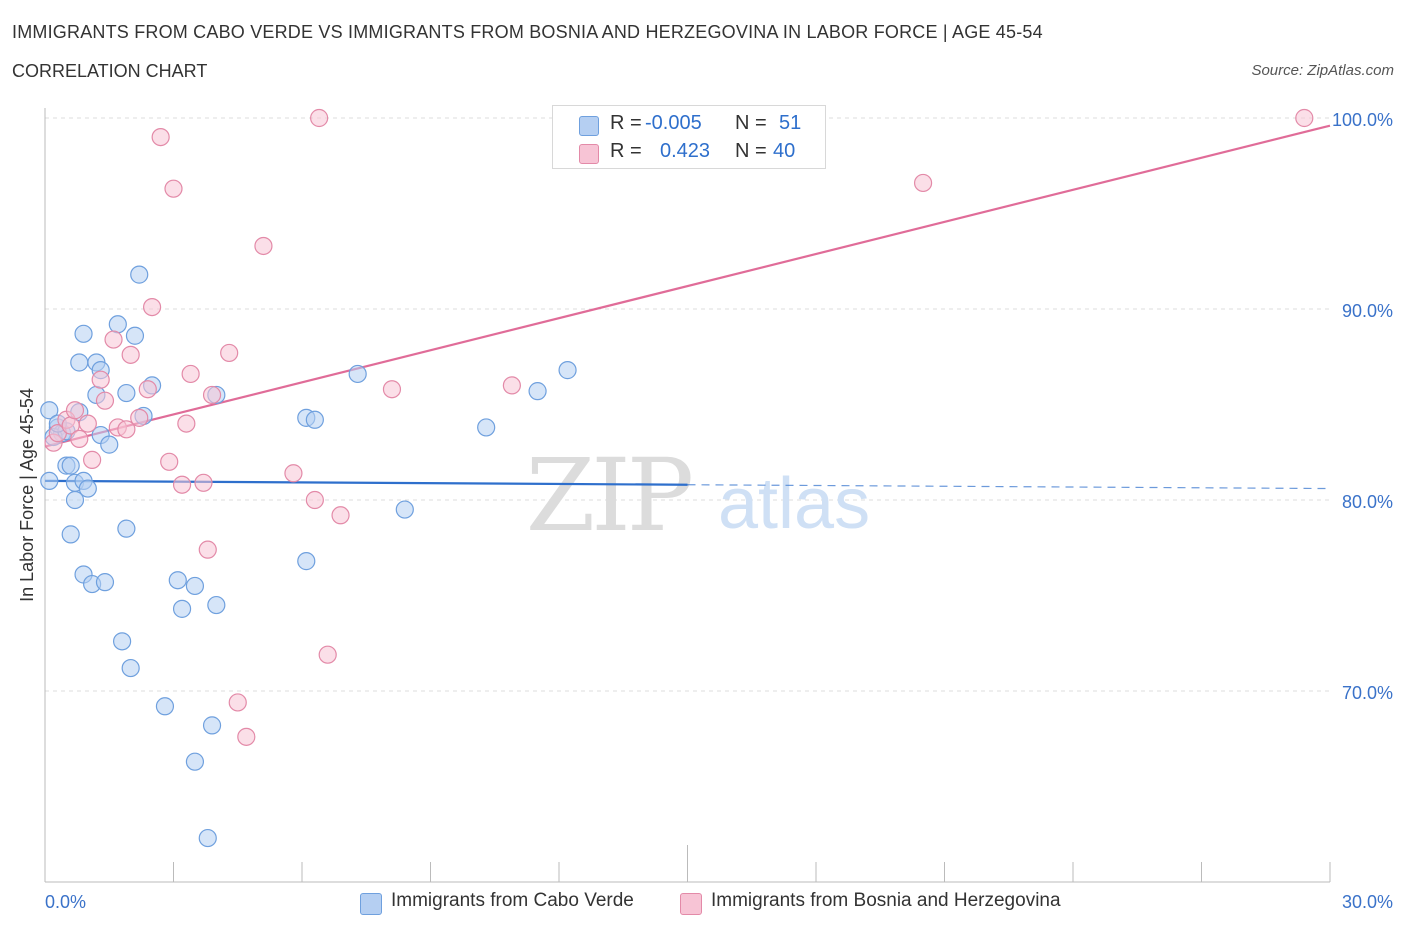 The image size is (1406, 930). I want to click on watermark-atlas: atlas, so click(794, 504).